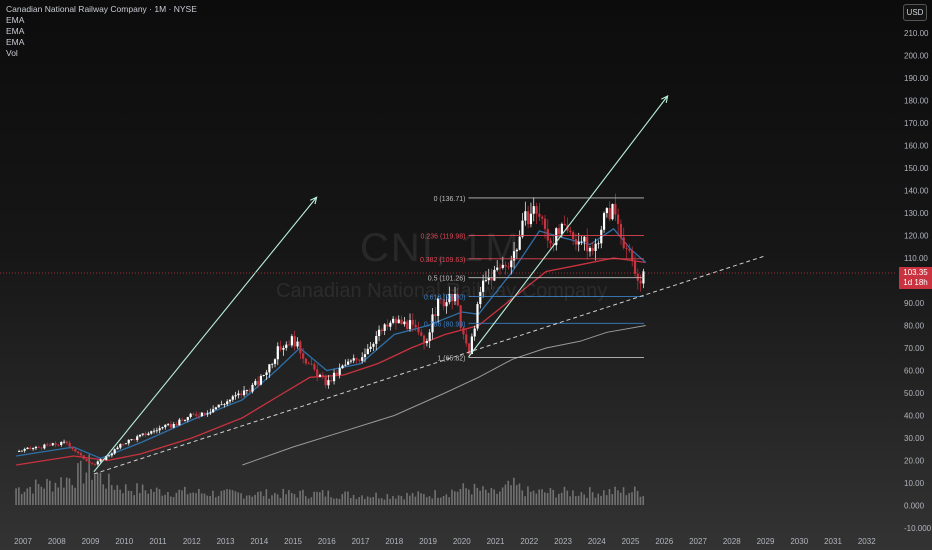 Image resolution: width=932 pixels, height=550 pixels. Describe the element at coordinates (914, 371) in the screenshot. I see `price-axis-label: 60.00` at that location.